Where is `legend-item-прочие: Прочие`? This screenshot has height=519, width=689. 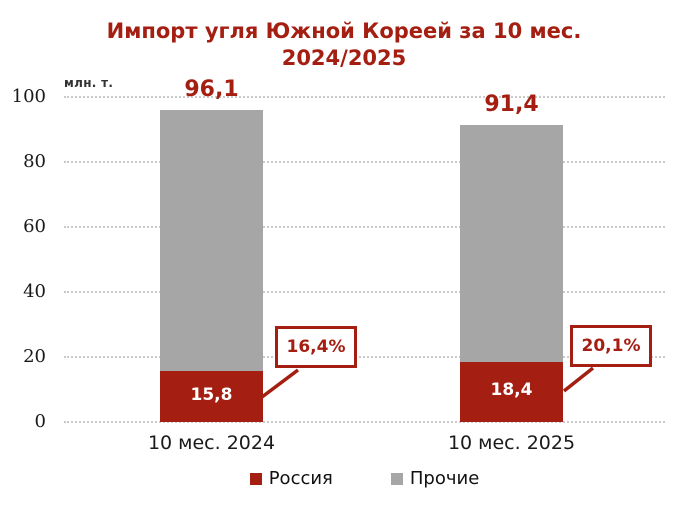
legend-item-прочие: Прочие is located at coordinates (435, 478).